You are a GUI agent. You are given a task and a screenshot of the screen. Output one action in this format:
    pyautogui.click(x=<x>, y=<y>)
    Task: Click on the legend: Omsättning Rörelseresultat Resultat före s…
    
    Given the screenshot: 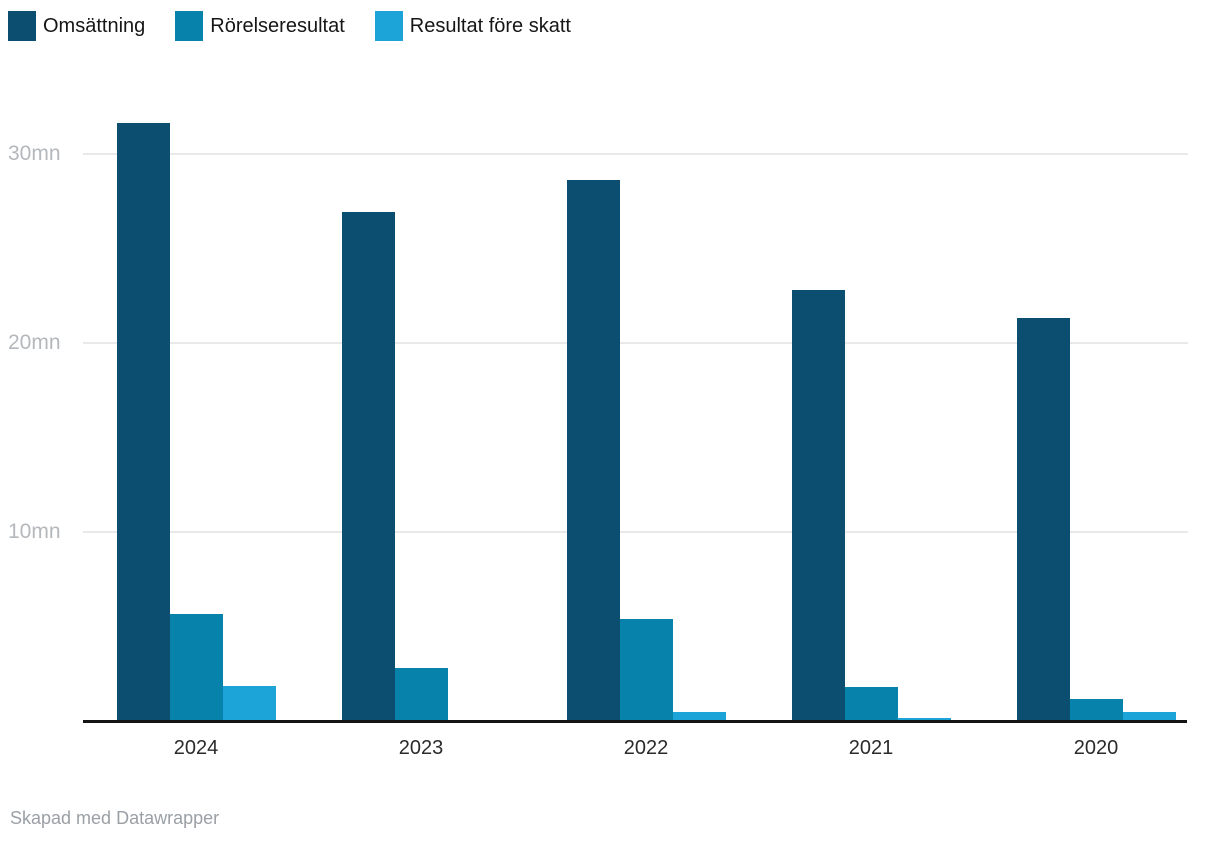 What is the action you would take?
    pyautogui.click(x=289, y=26)
    